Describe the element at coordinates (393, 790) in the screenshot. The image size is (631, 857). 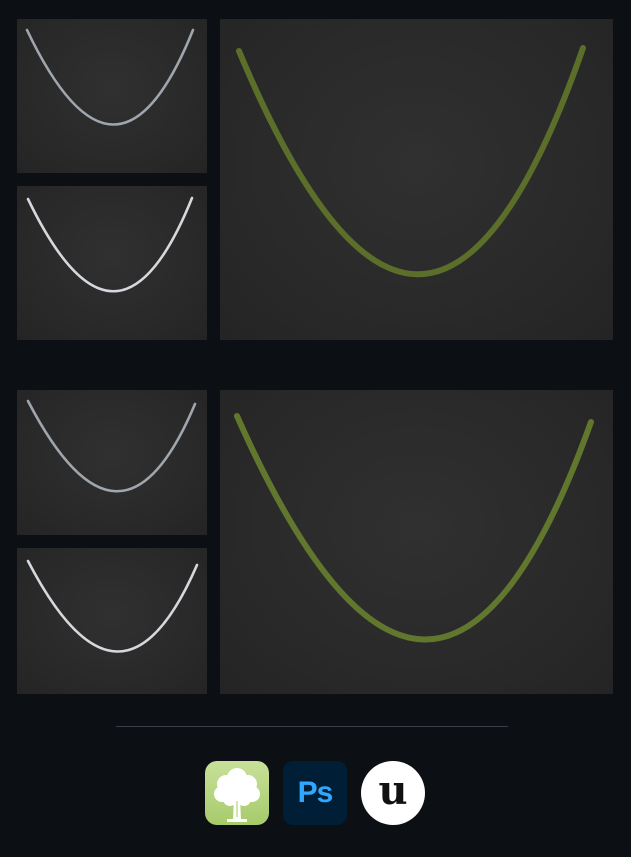
I see `unreal-engine-label: u` at that location.